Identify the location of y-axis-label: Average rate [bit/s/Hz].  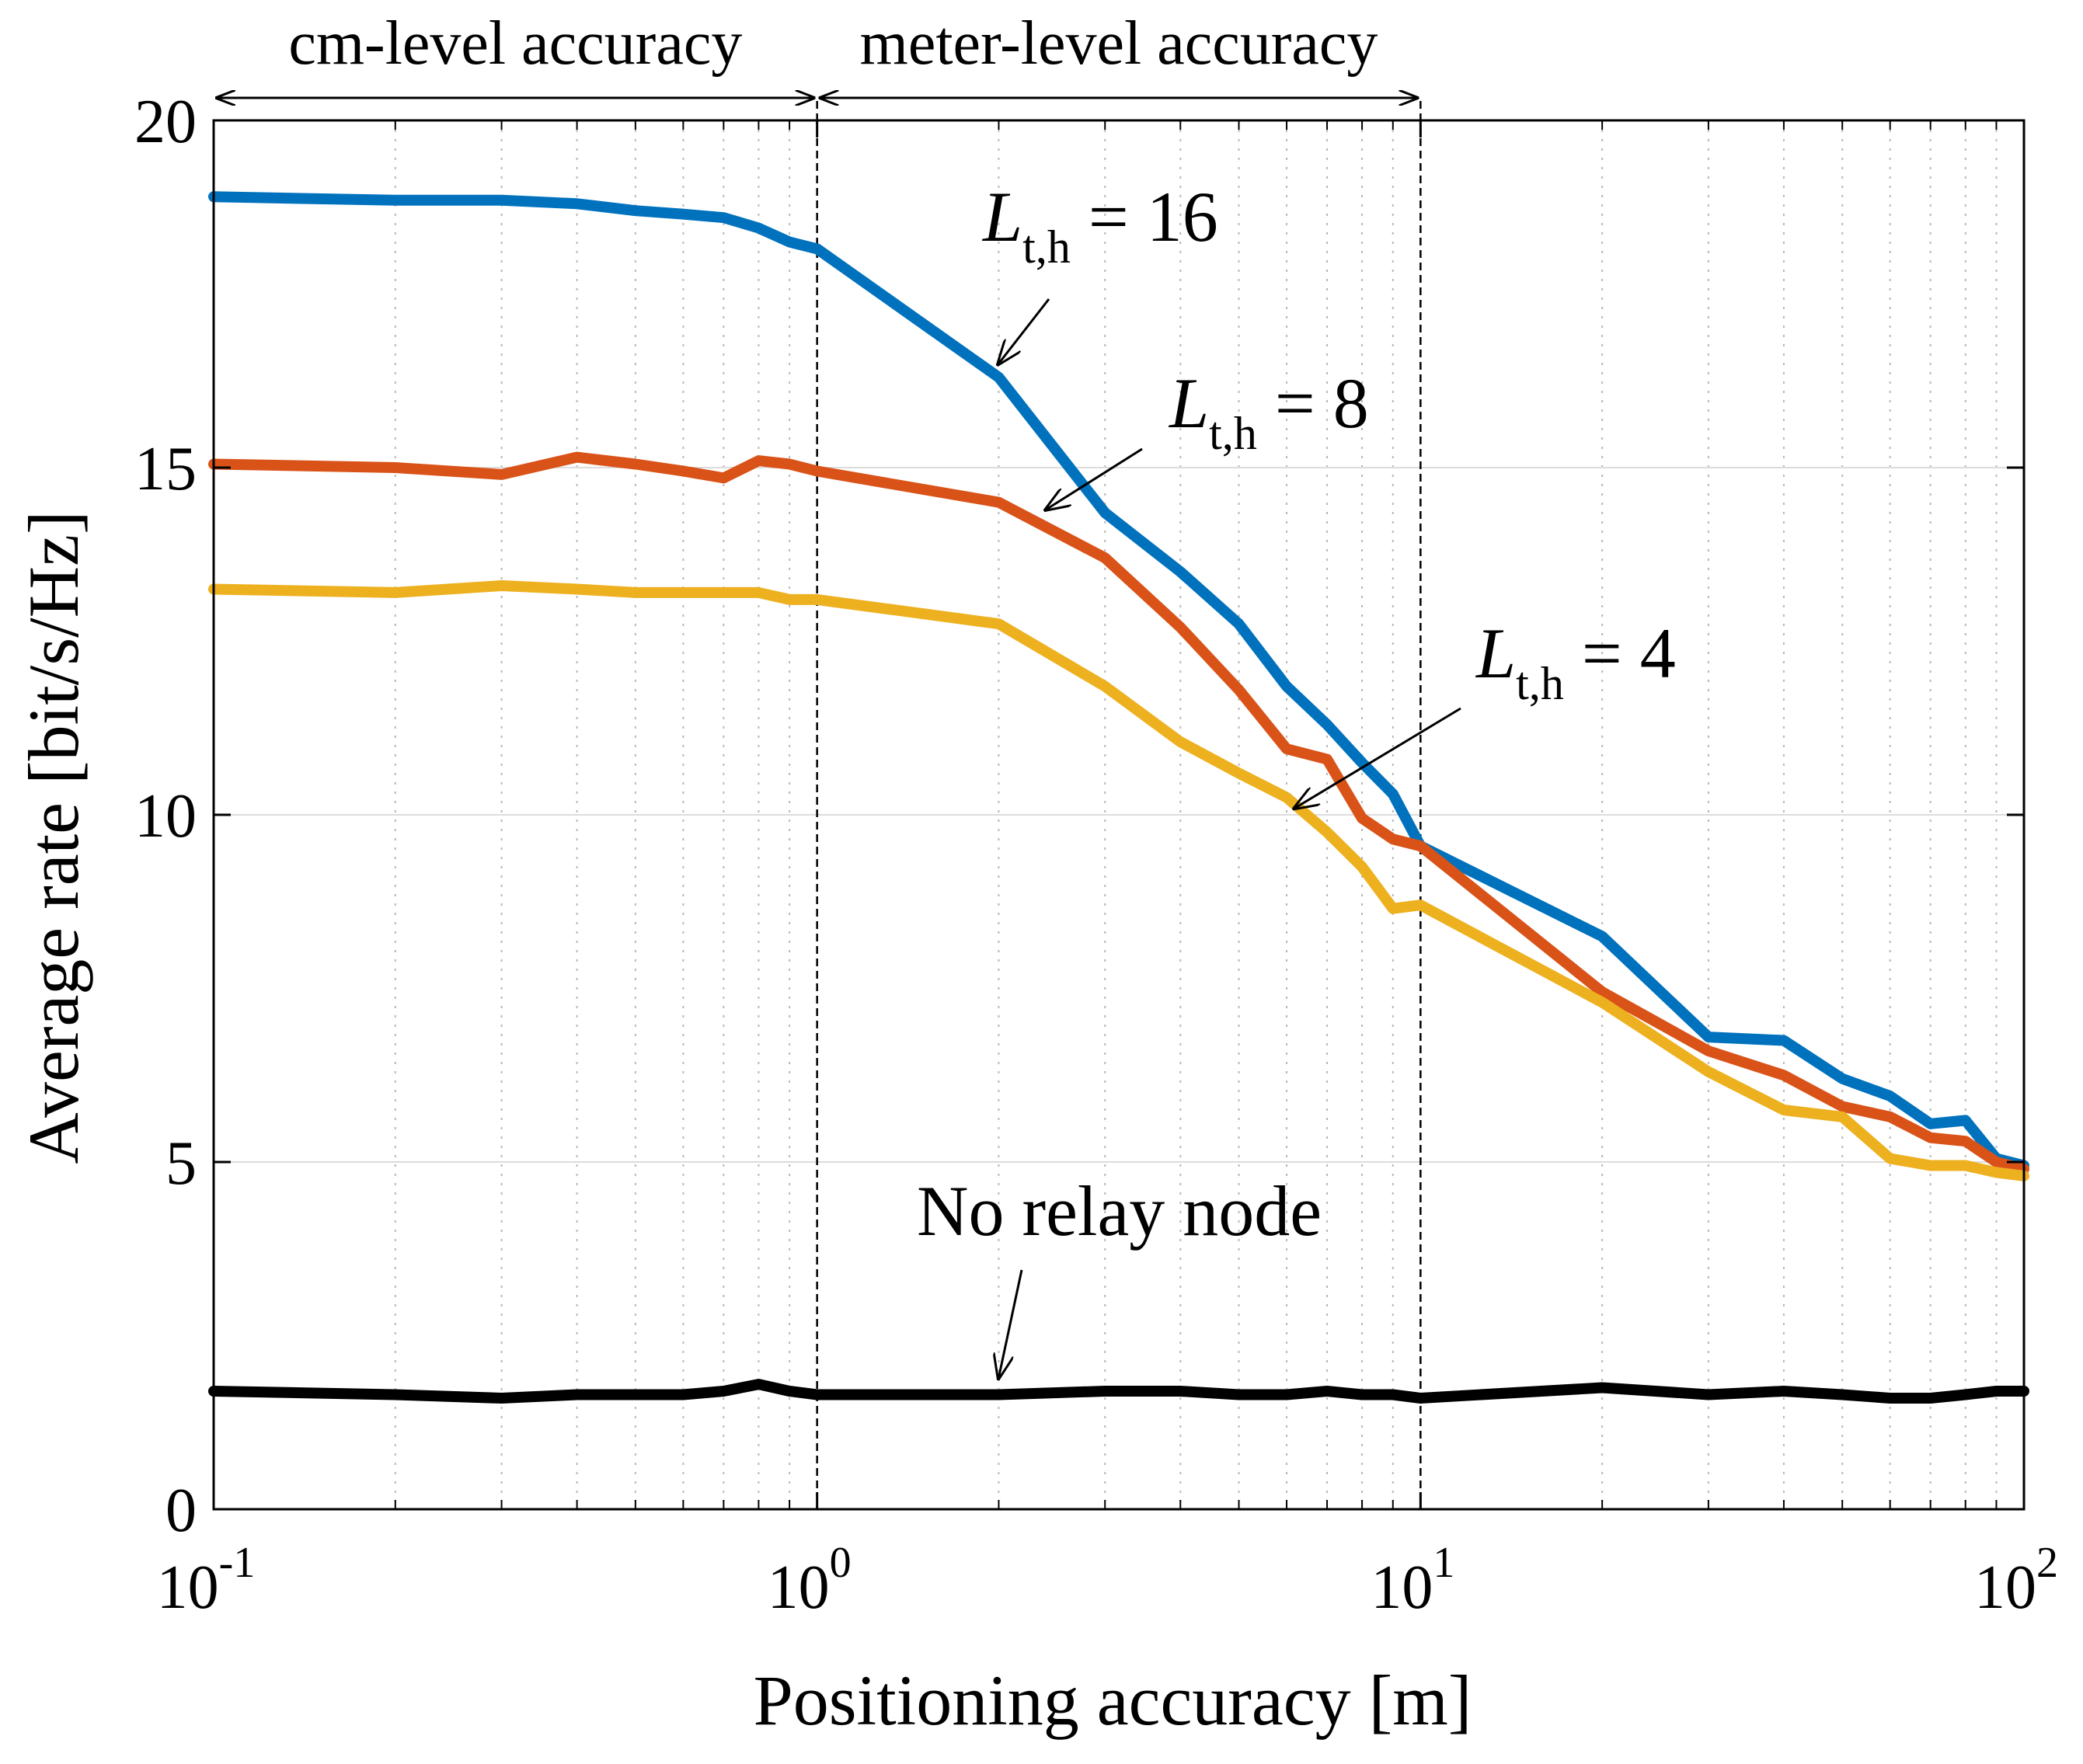
(53, 837).